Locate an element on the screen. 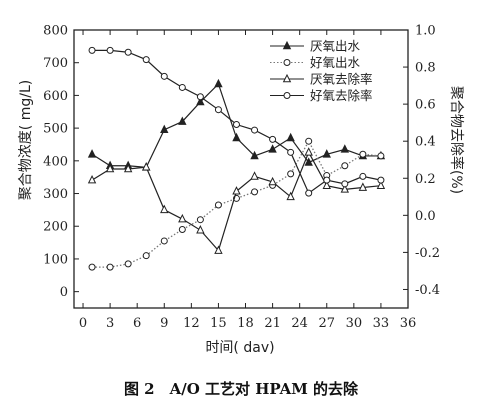  x-tick-label: 33 is located at coordinates (381, 323).